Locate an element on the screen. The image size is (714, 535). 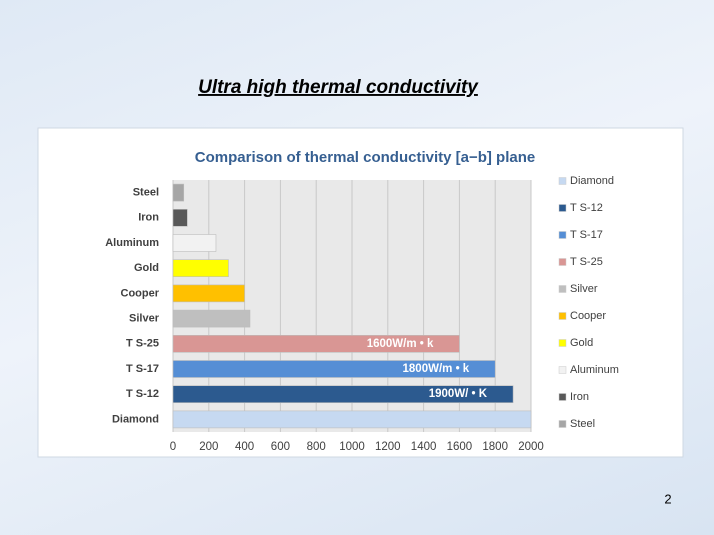
x-tick-label: 200 is located at coordinates (208, 447).